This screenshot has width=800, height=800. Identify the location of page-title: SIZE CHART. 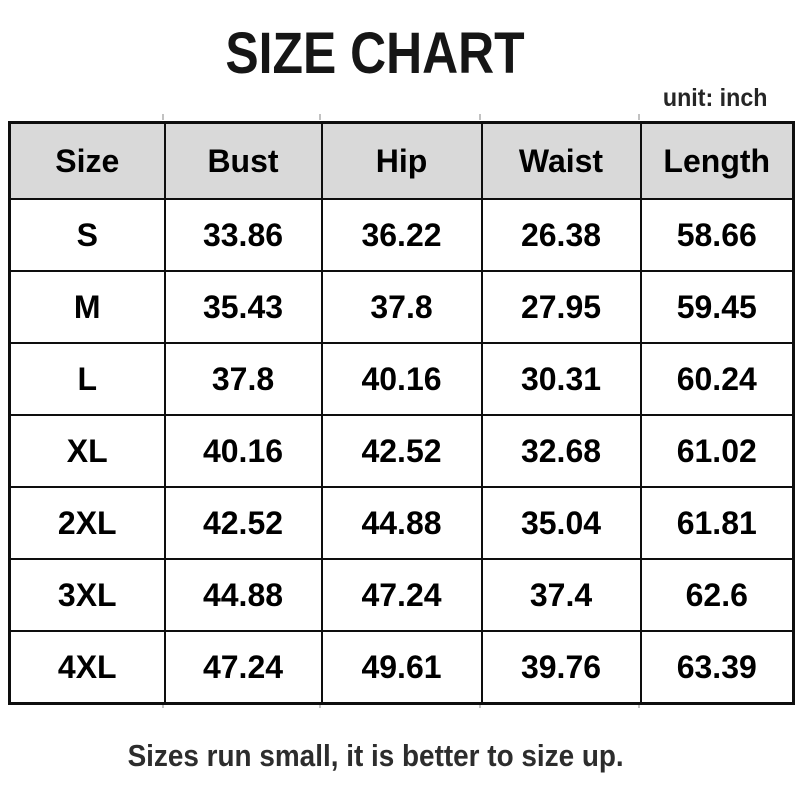
(400, 54).